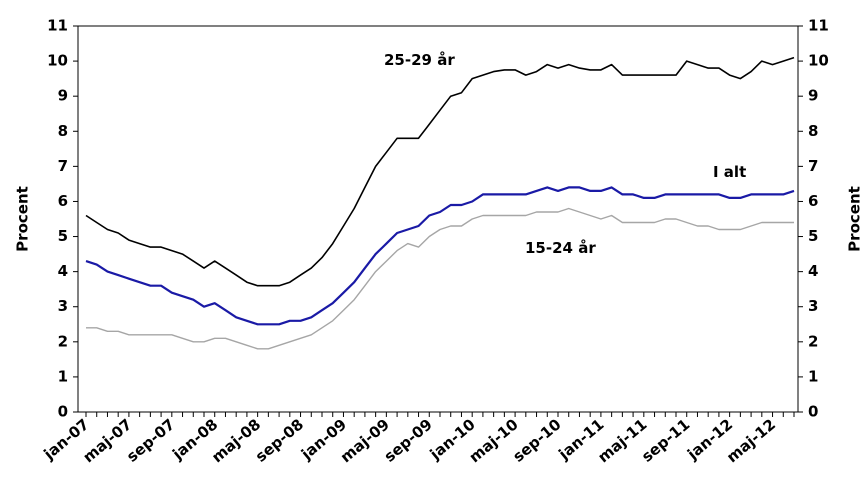 This screenshot has height=496, width=866. I want to click on x-tick-label: maj-09, so click(365, 440).